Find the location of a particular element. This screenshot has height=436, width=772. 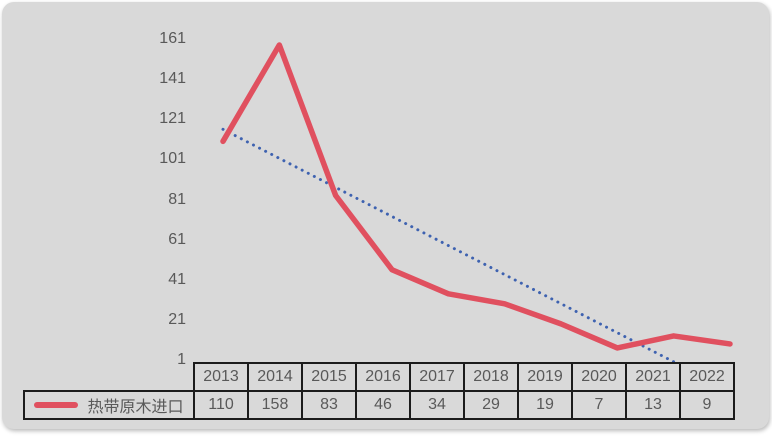

value-cell: 13 is located at coordinates (653, 405).